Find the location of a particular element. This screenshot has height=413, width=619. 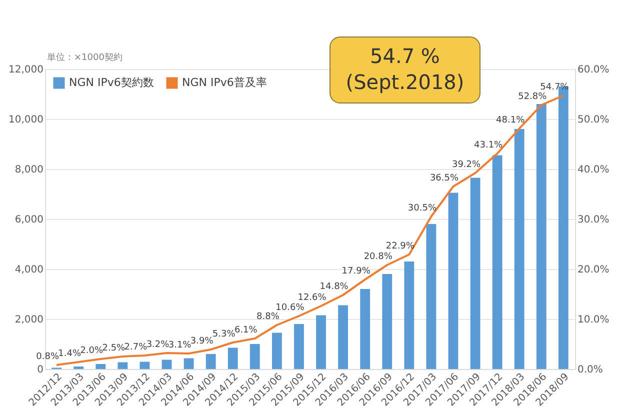

data-label: 14.8% is located at coordinates (334, 287).